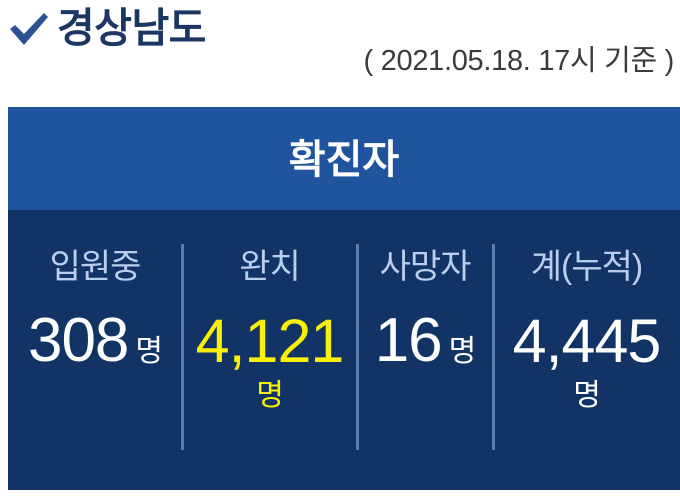 The height and width of the screenshot is (498, 680). I want to click on stat-value-group: 308 명, so click(95, 341).